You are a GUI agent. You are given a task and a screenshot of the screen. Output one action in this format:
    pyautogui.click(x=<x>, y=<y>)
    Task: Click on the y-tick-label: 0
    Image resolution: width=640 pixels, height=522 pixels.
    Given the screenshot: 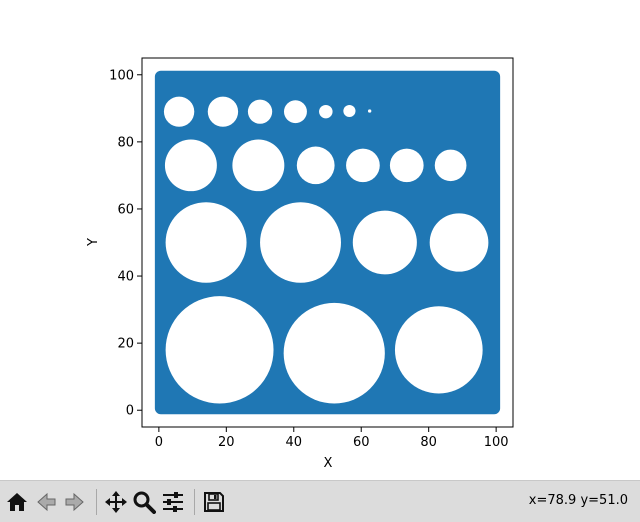 What is the action you would take?
    pyautogui.click(x=130, y=411)
    